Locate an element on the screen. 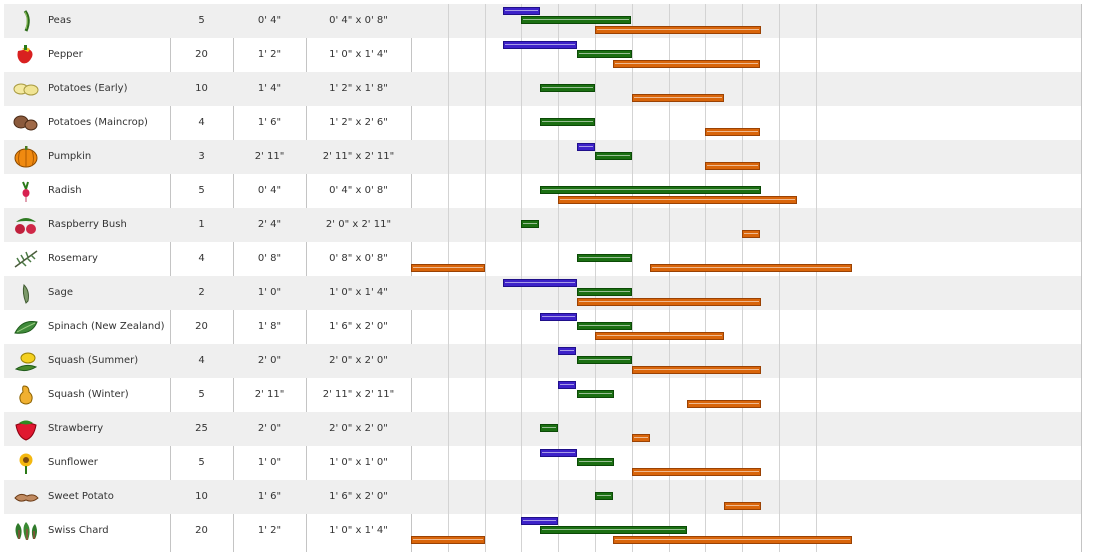 The image size is (1097, 552). plant-row: Peas 5 0' 4" 0' 4" x 0' 8" is located at coordinates (543, 21).